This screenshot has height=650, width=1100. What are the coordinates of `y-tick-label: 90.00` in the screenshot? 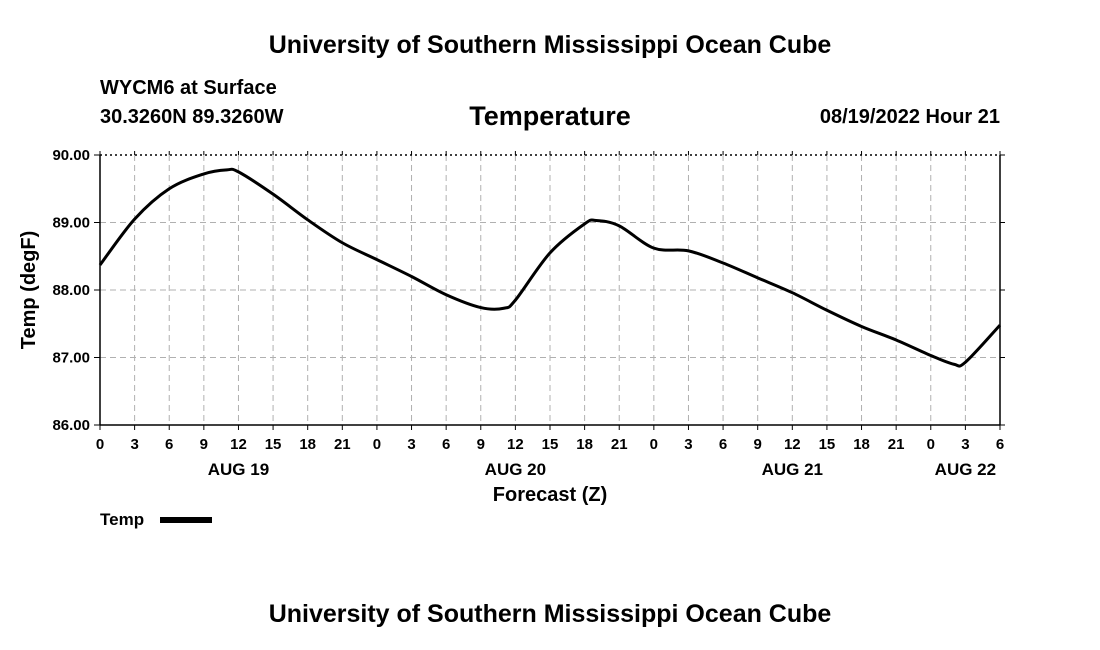 It's located at (71, 155).